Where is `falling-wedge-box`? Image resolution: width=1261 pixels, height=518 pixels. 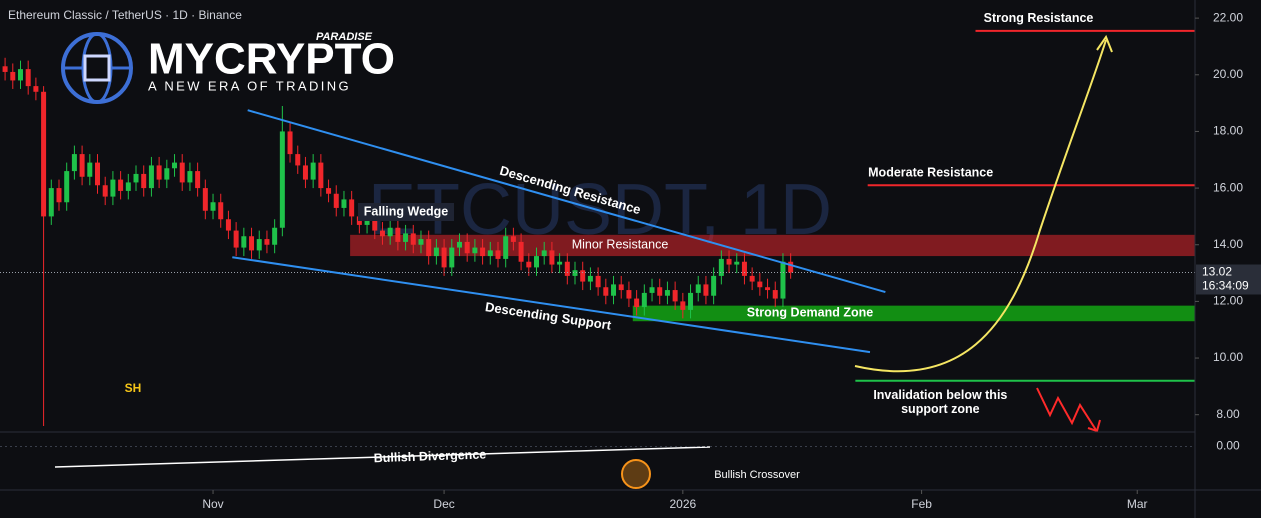 falling-wedge-box is located at coordinates (406, 212).